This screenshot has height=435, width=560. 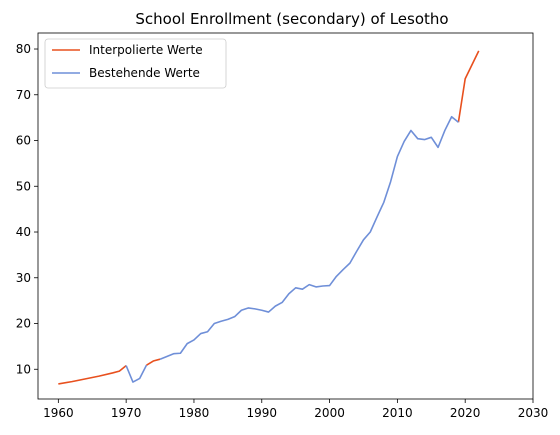 I want to click on y-tick-label: 50, so click(x=23, y=186).